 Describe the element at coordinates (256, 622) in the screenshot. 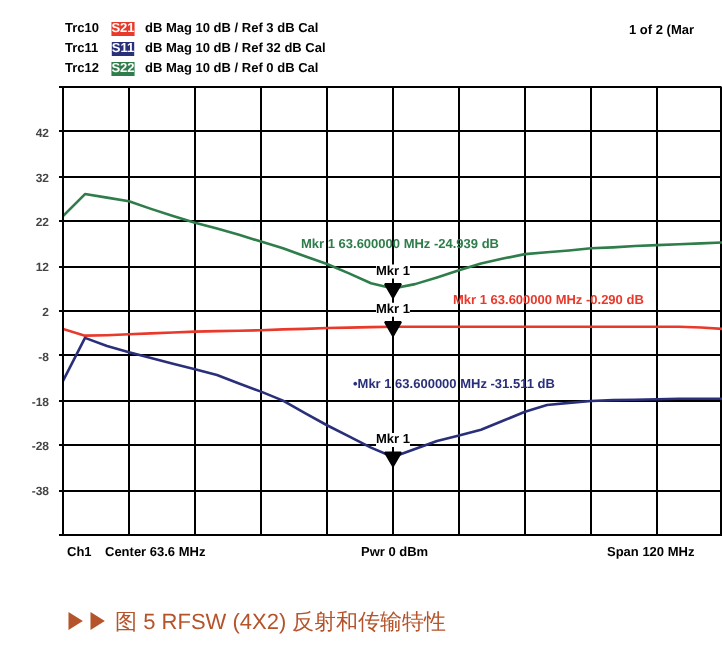

I see `text: ▶▶ 图 5 RFSW (4X2) 反射和传输特性` at that location.